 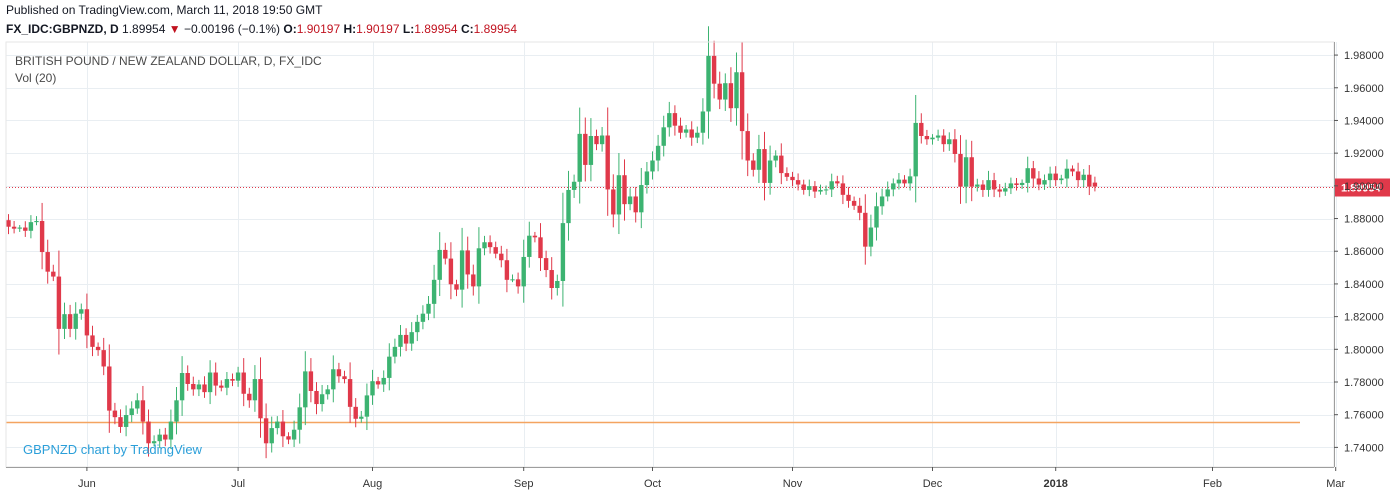 What do you see at coordinates (408, 29) in the screenshot?
I see `low-label: L:` at bounding box center [408, 29].